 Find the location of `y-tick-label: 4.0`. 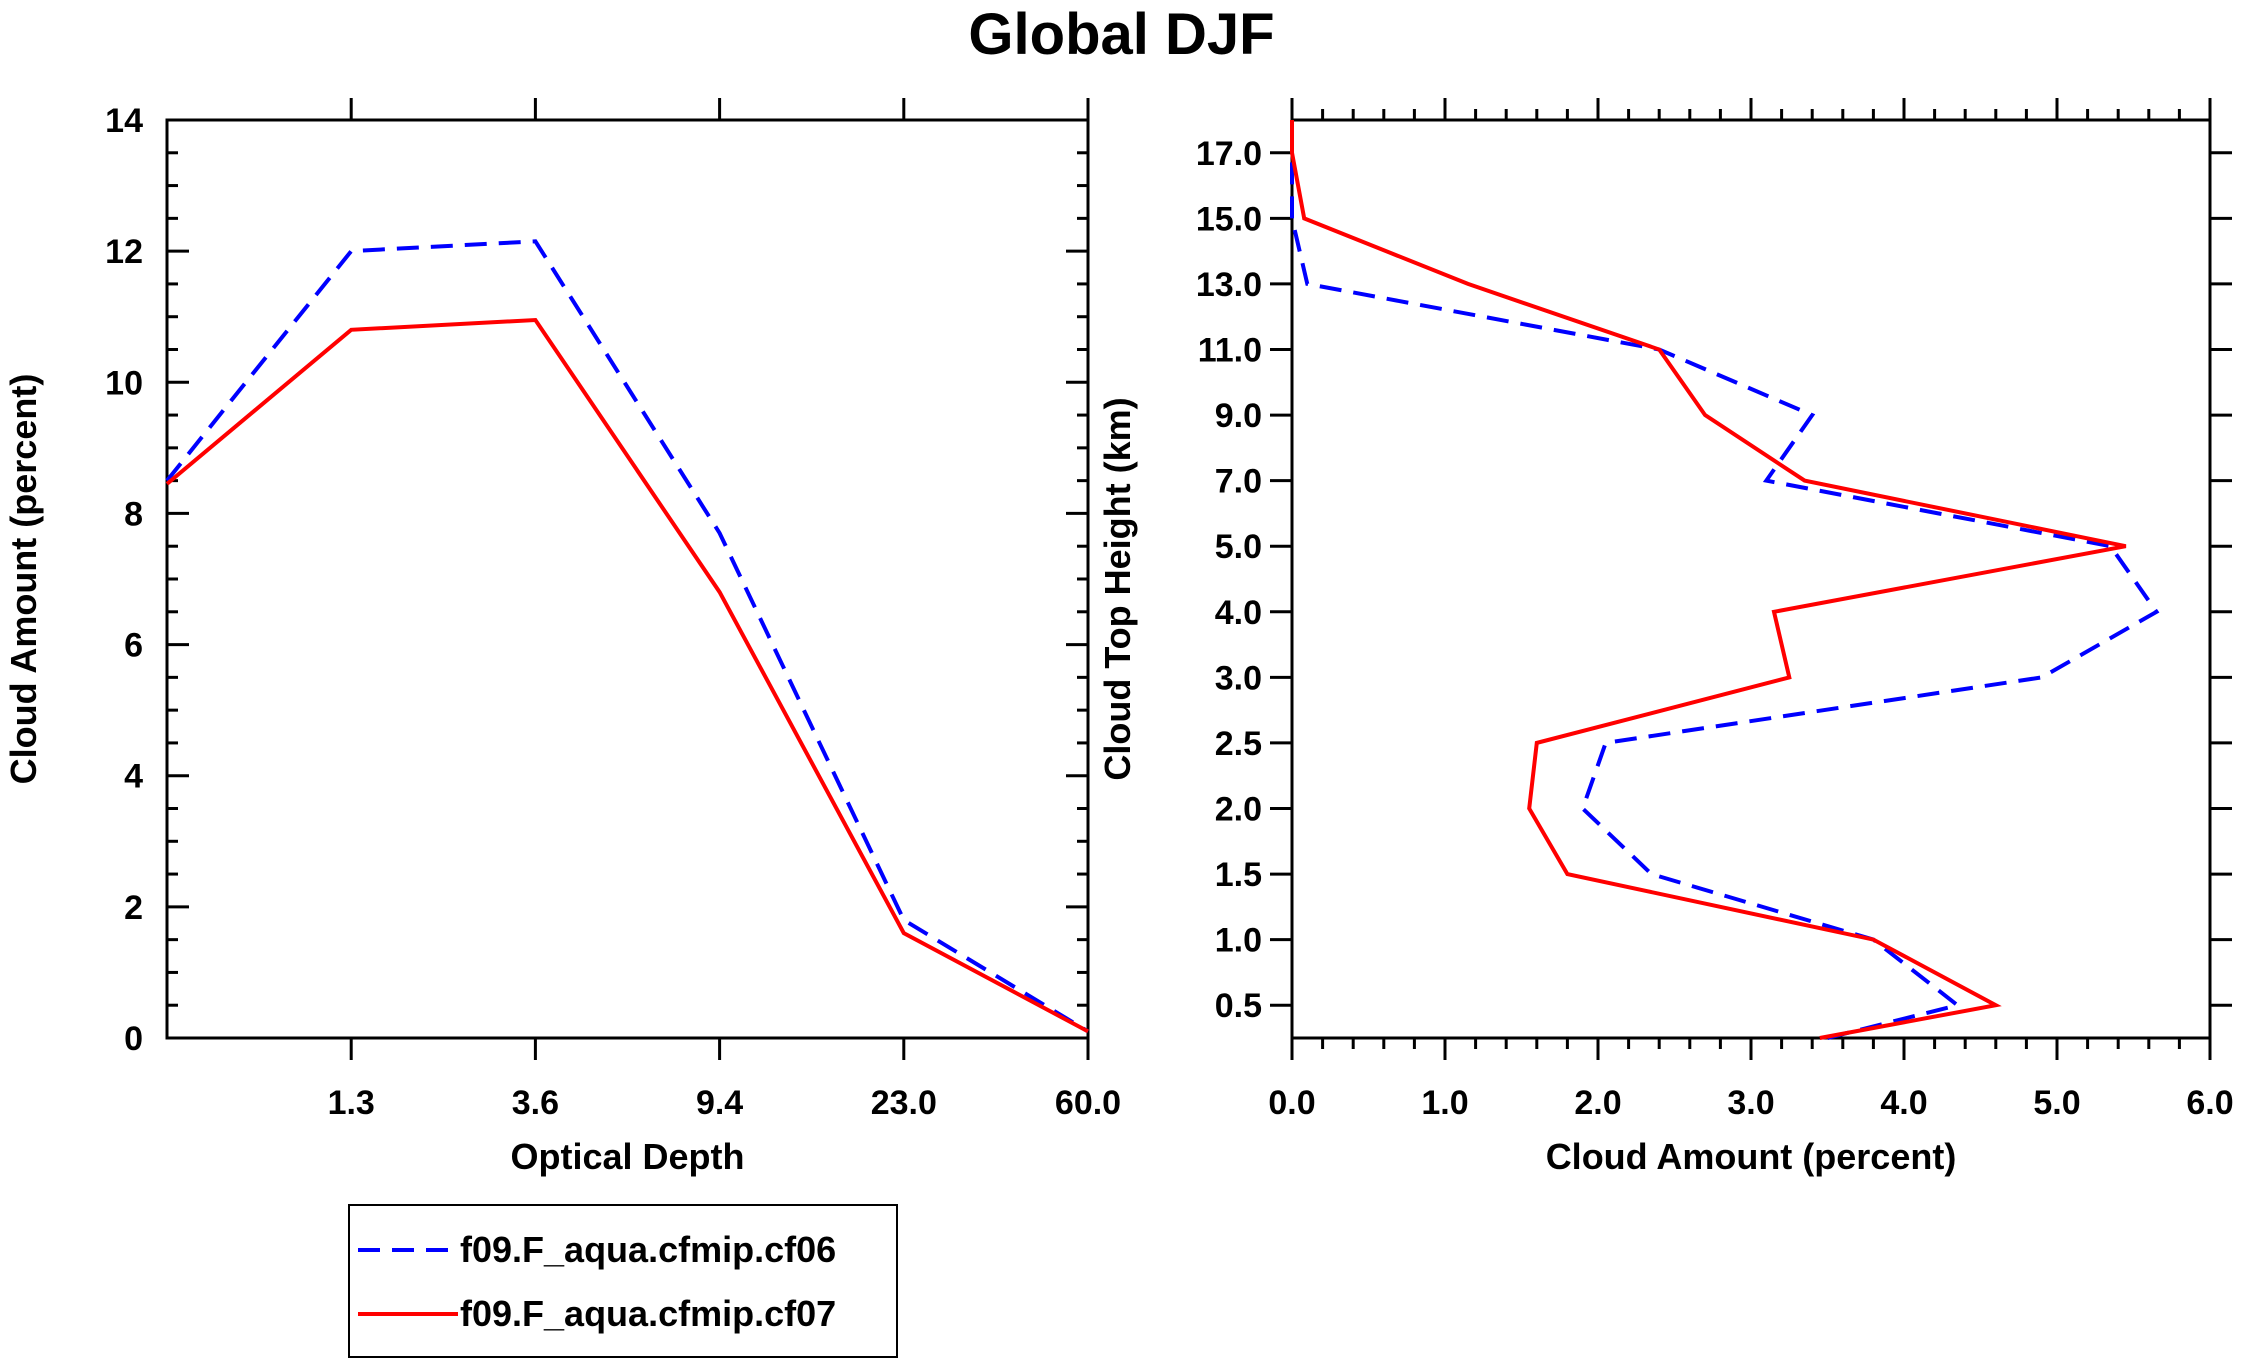

y-tick-label: 4.0 is located at coordinates (1238, 613).